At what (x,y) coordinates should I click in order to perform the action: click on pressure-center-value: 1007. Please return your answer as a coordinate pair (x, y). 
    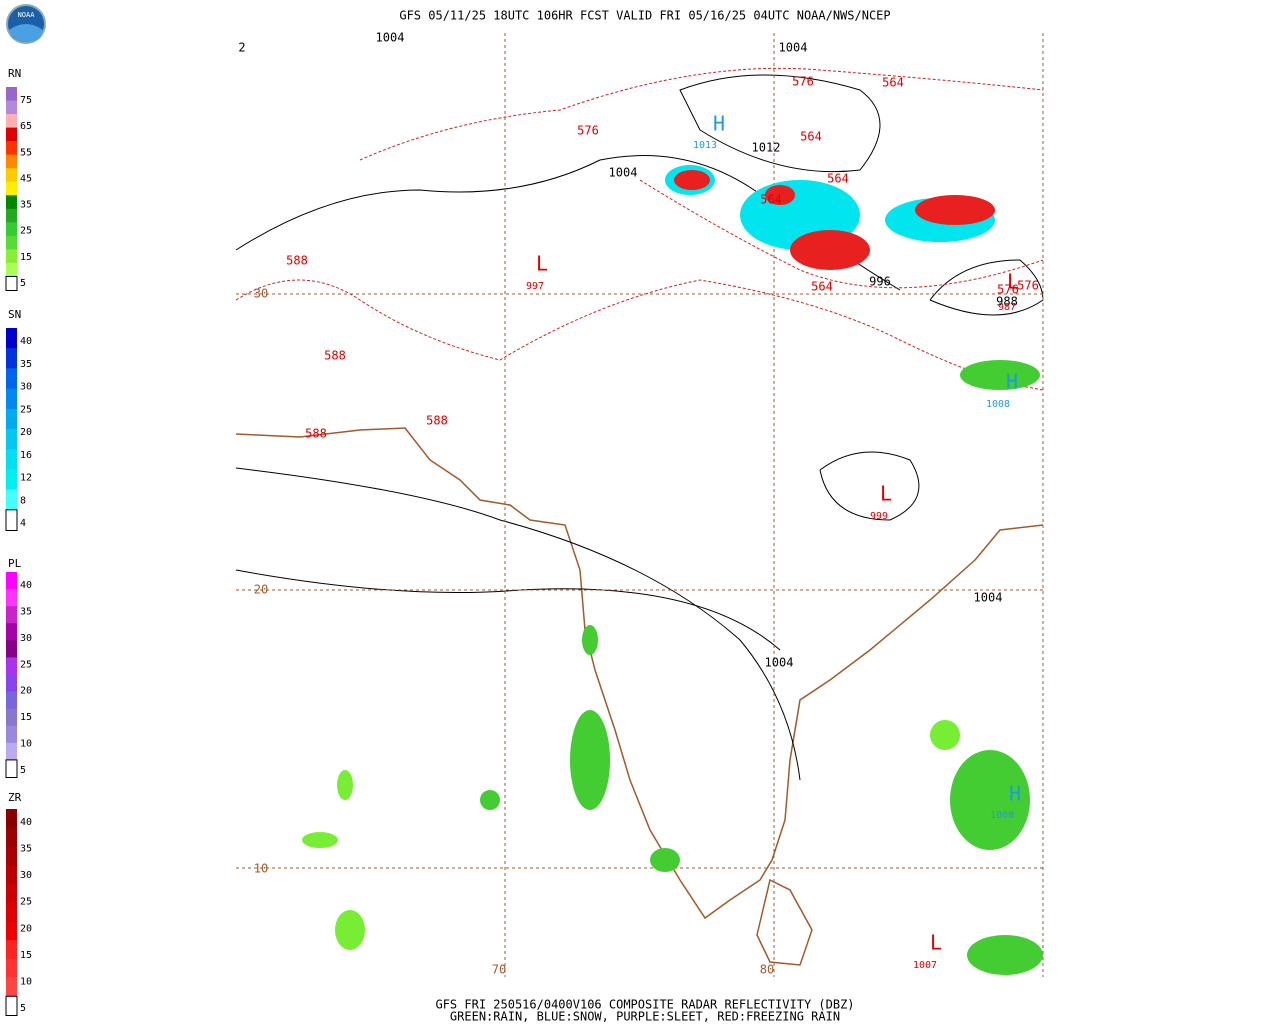
    Looking at the image, I should click on (925, 965).